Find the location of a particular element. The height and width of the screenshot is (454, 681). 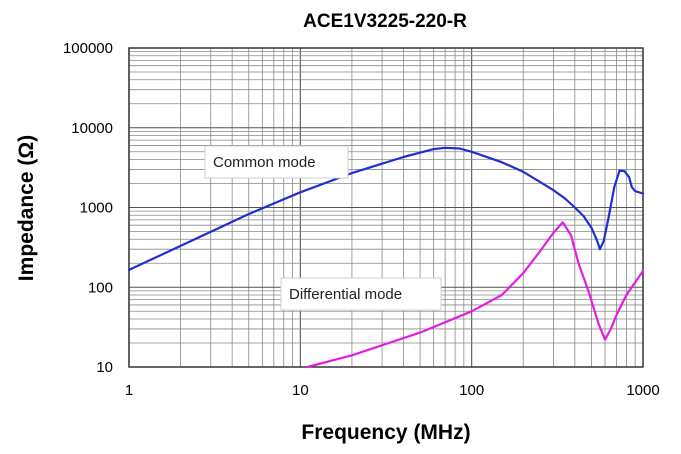

y-tick-label: 100000 is located at coordinates (88, 48).